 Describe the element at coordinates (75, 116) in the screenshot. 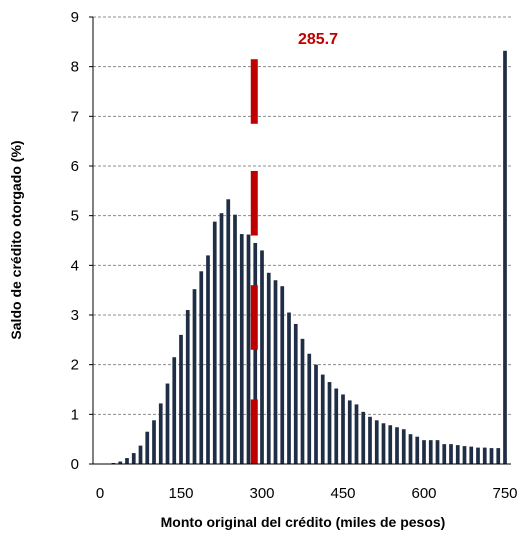

I see `y-tick-label: 7` at that location.